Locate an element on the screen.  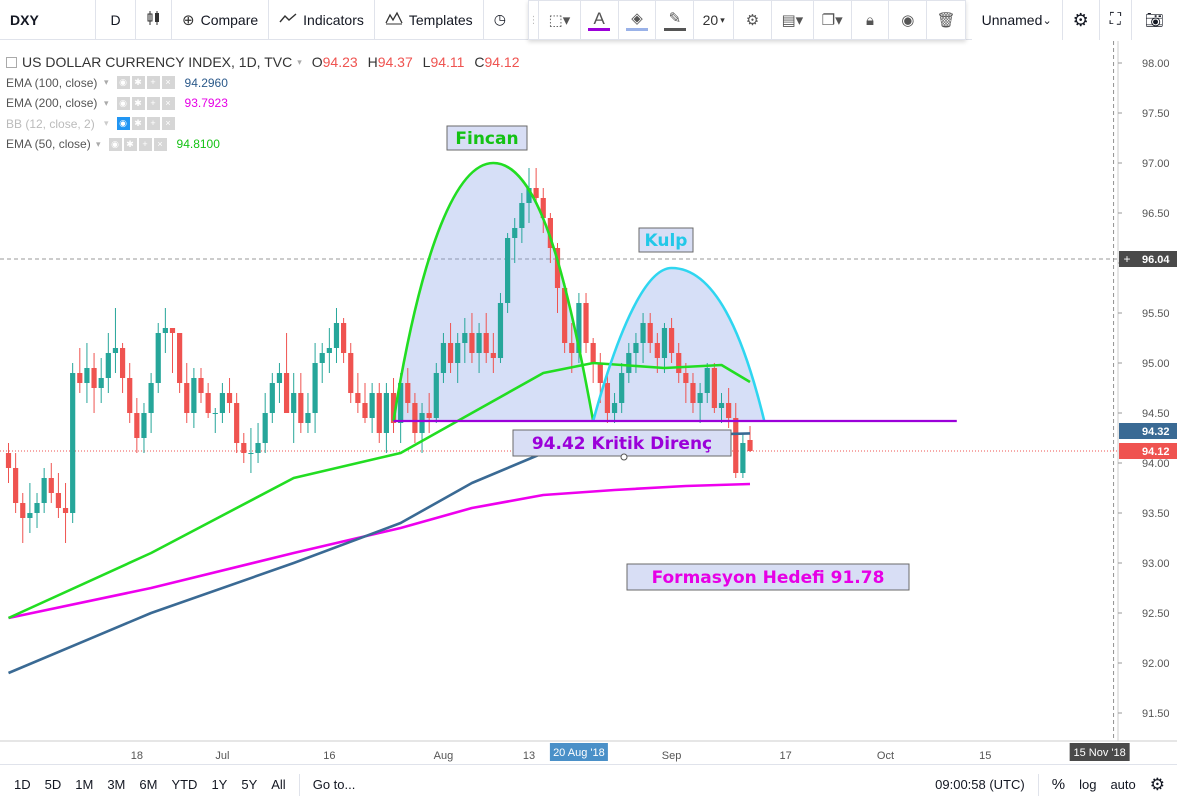
study-row-bb: BB (12, close, 2) ▾ ◉ ✱ + × is located at coordinates (266, 124).